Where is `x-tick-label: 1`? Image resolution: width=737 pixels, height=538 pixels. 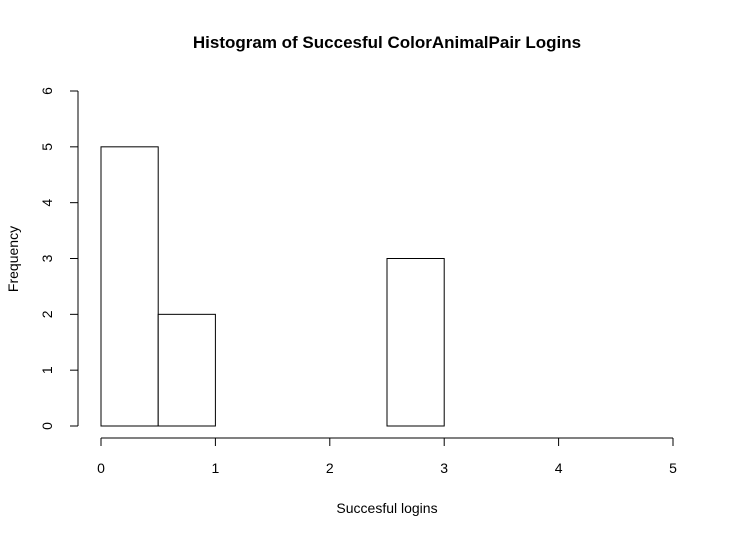 x-tick-label: 1 is located at coordinates (216, 468).